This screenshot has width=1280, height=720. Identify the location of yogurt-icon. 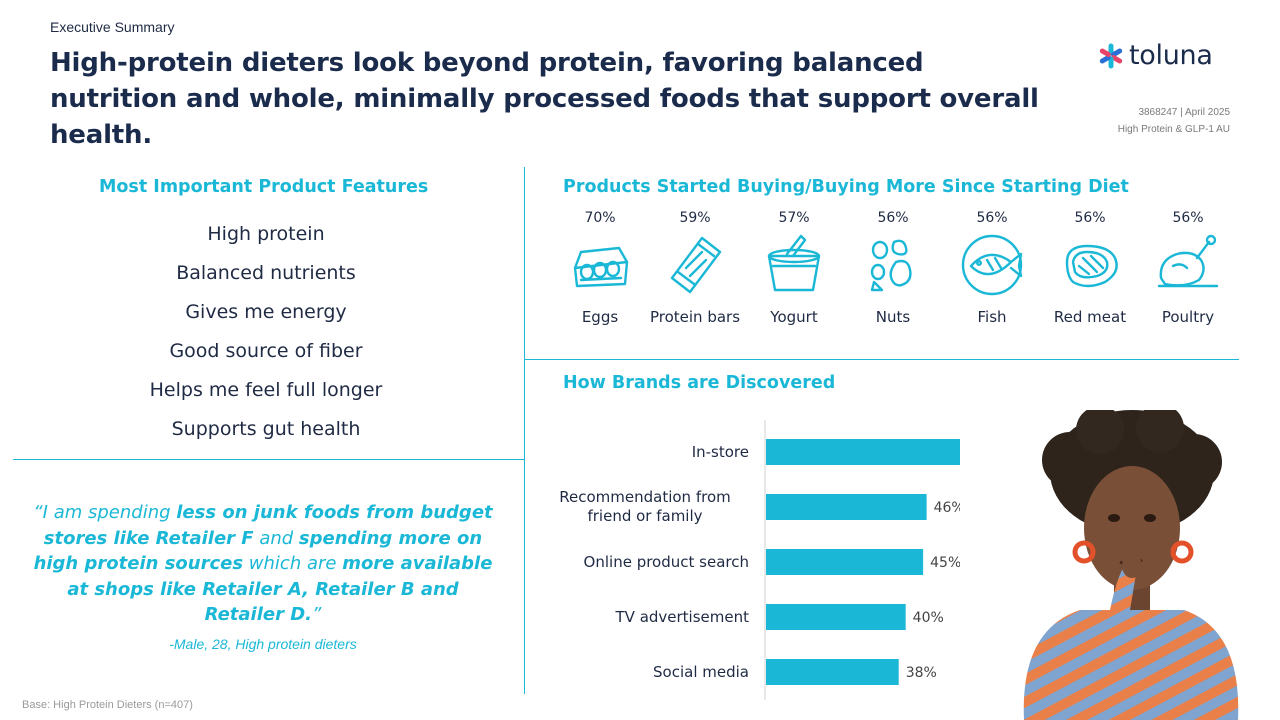
(794, 265).